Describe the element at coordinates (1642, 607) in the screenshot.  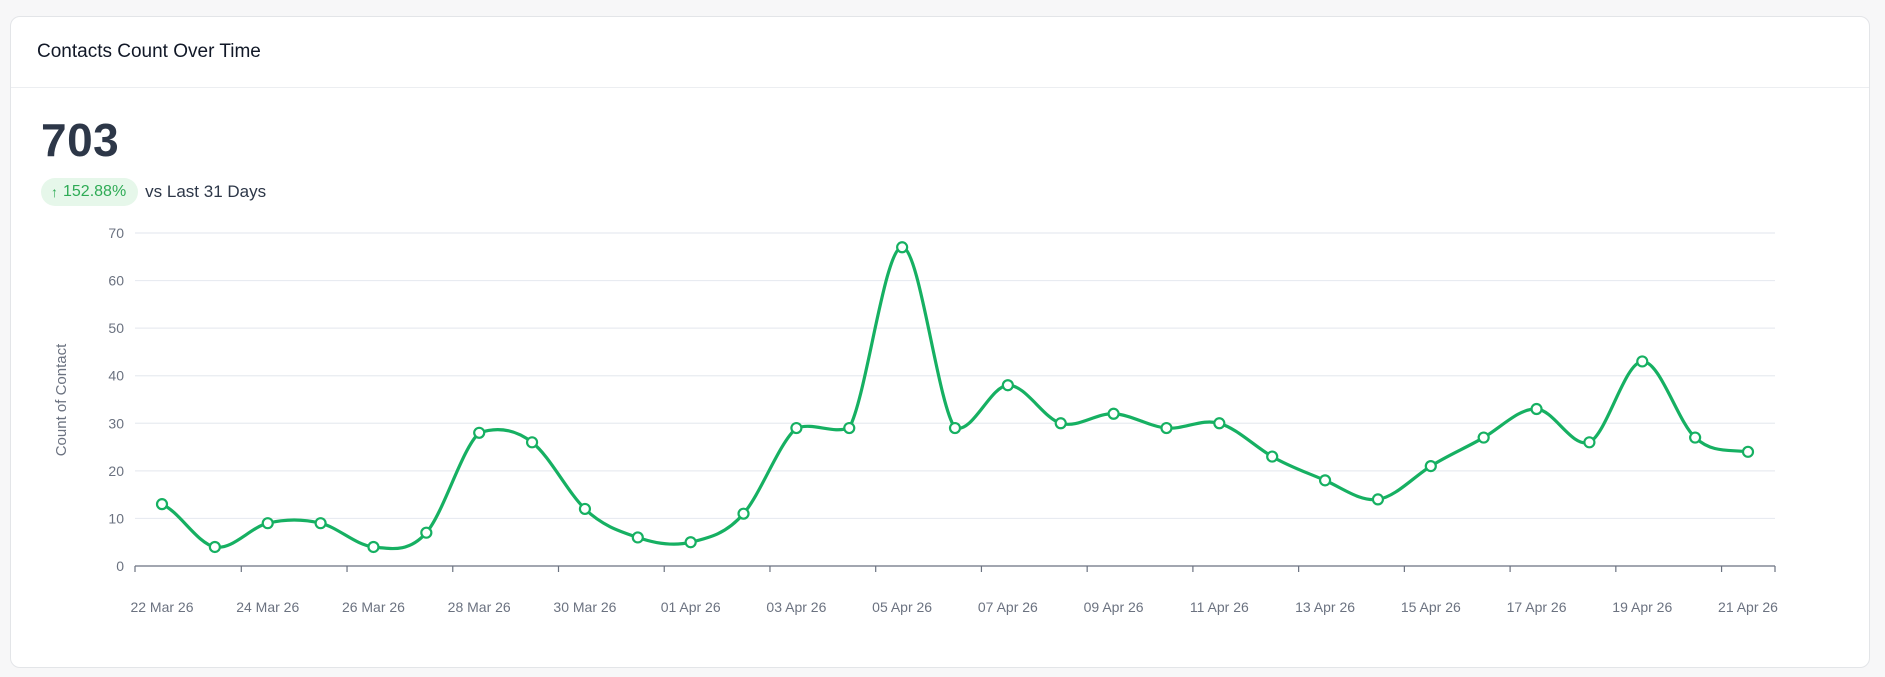
I see `x-tick-label: 19 Apr 26` at that location.